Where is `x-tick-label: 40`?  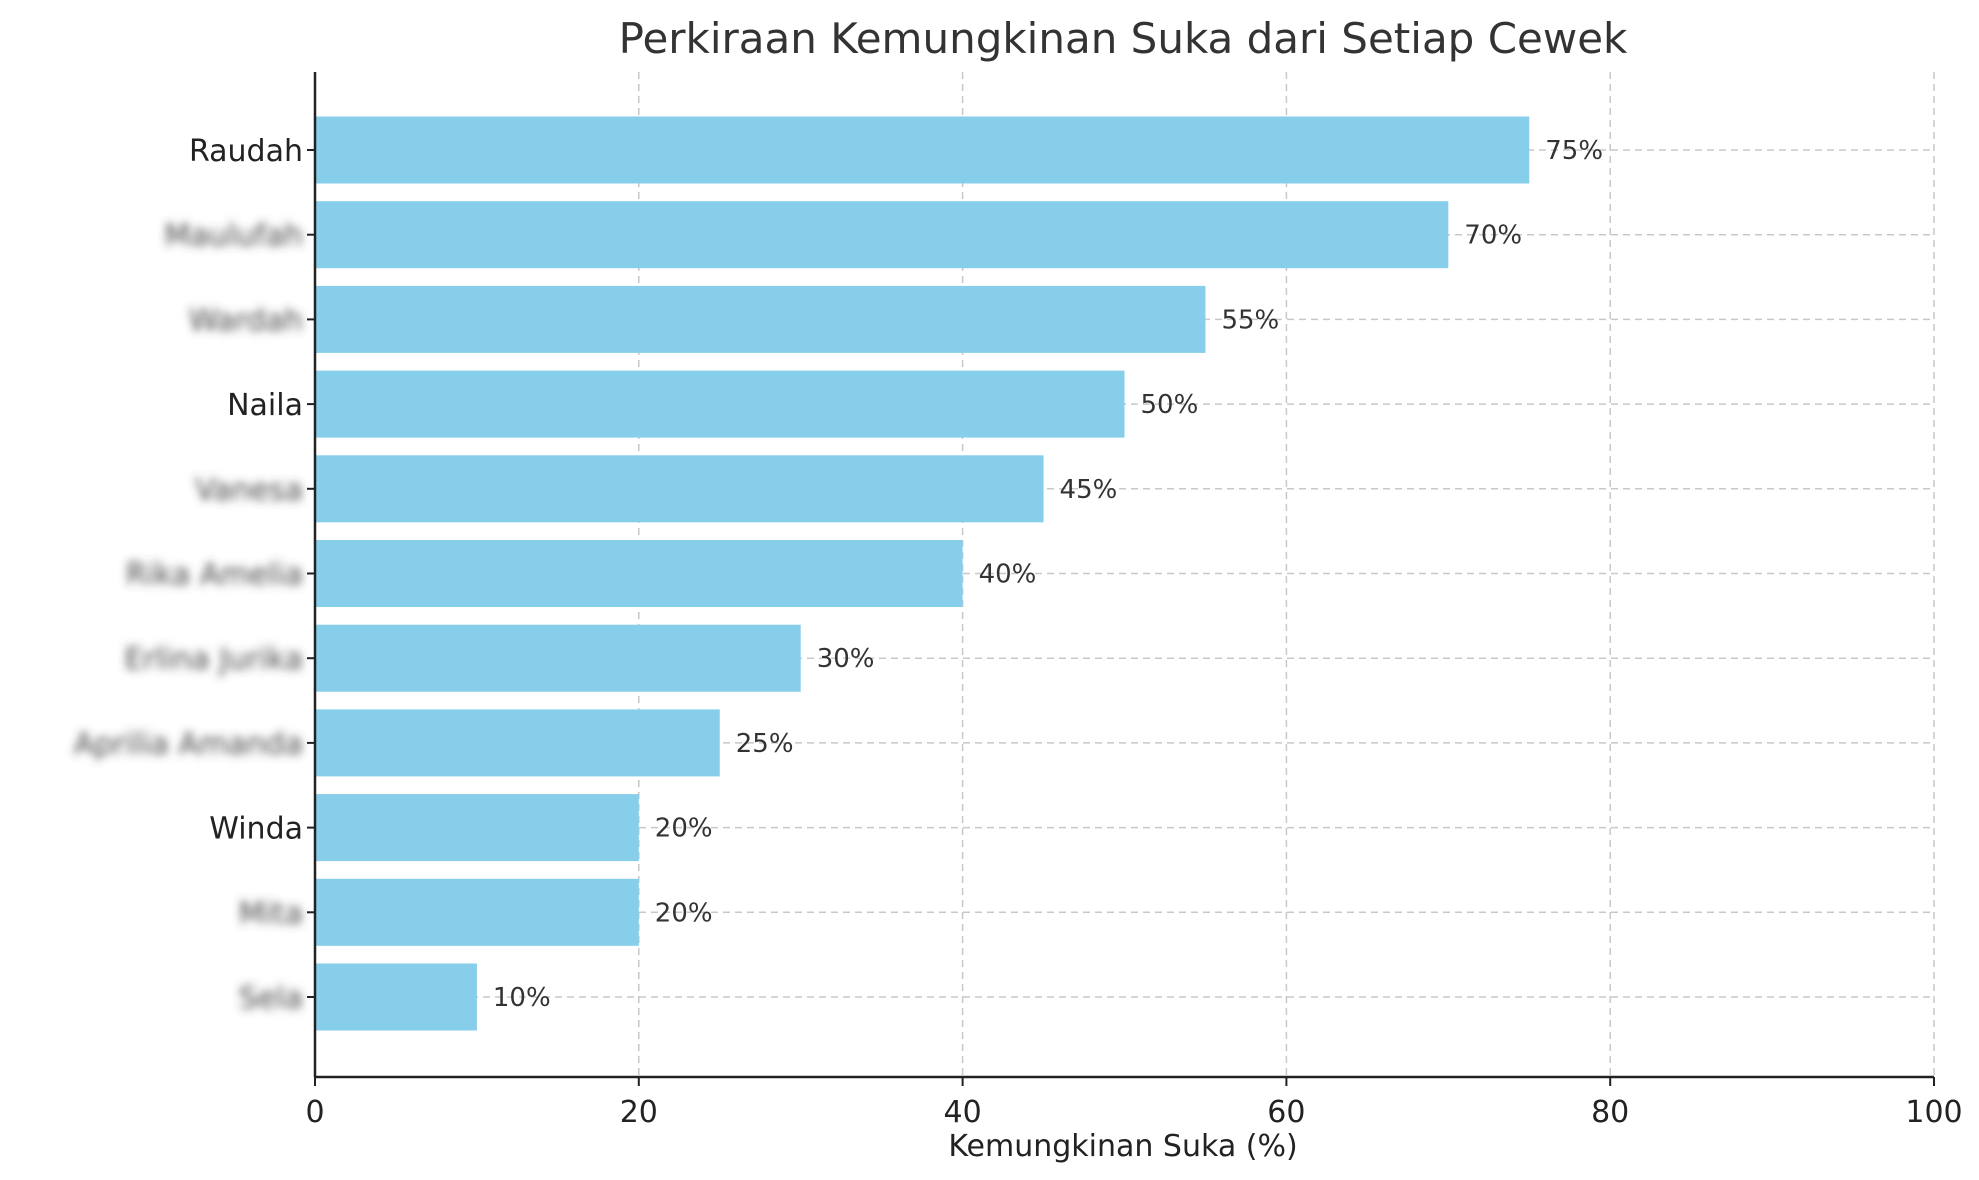
x-tick-label: 40 is located at coordinates (963, 1112).